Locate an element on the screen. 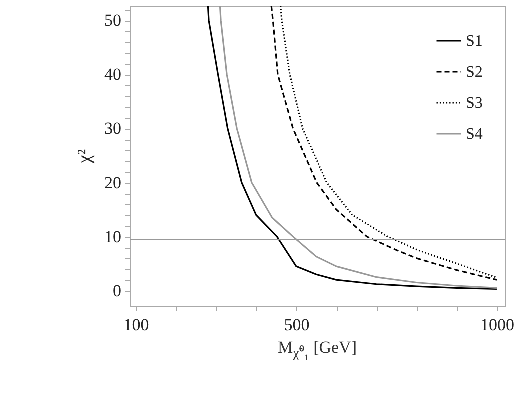 This screenshot has width=523, height=393. y-tick-label: 50 is located at coordinates (113, 20).